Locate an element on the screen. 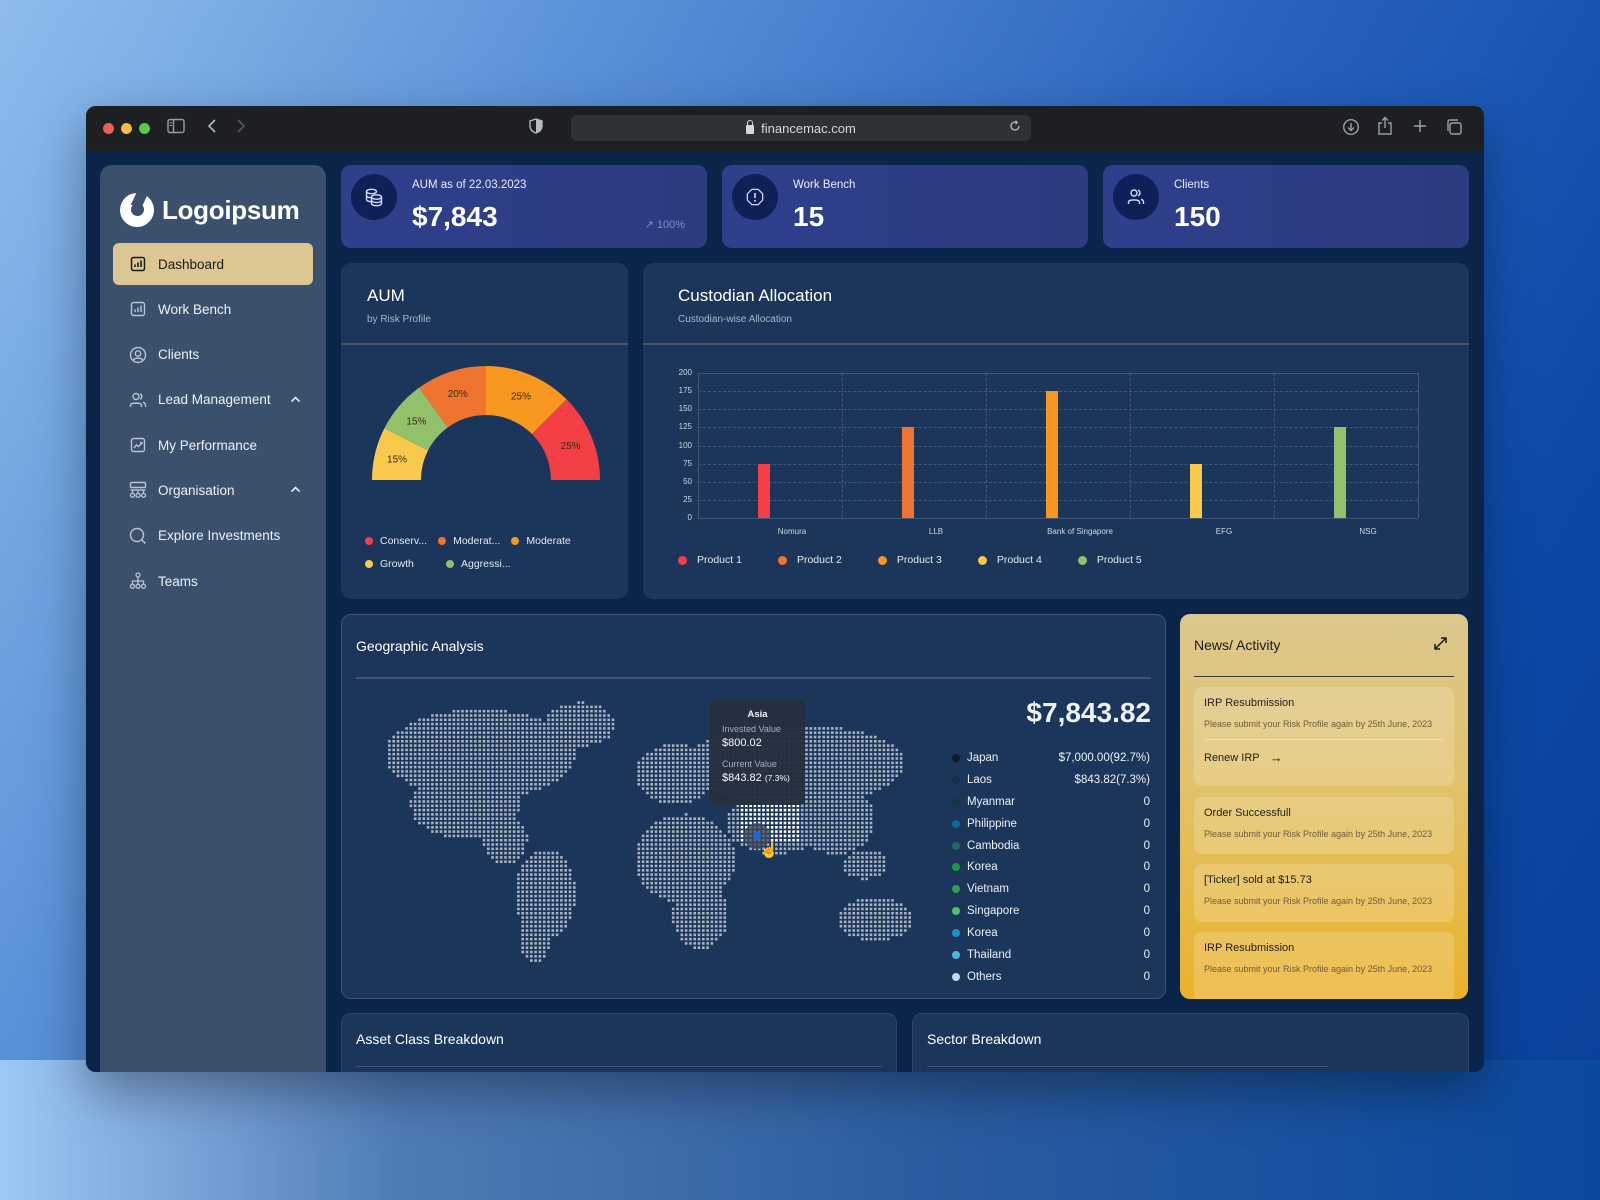 Image resolution: width=1600 pixels, height=1200 pixels. sidebar-item-dashboard: Dashboard is located at coordinates (213, 264).